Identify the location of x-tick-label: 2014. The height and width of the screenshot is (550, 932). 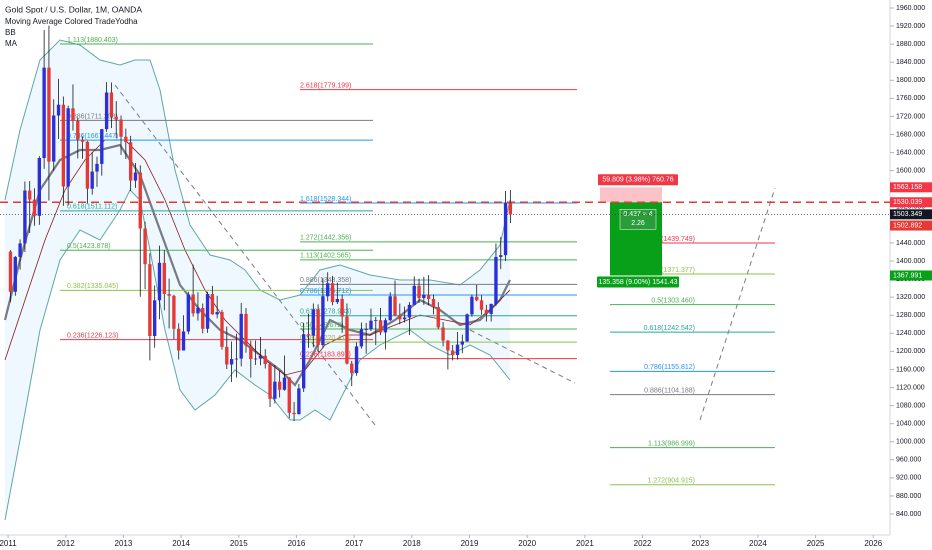
(181, 543).